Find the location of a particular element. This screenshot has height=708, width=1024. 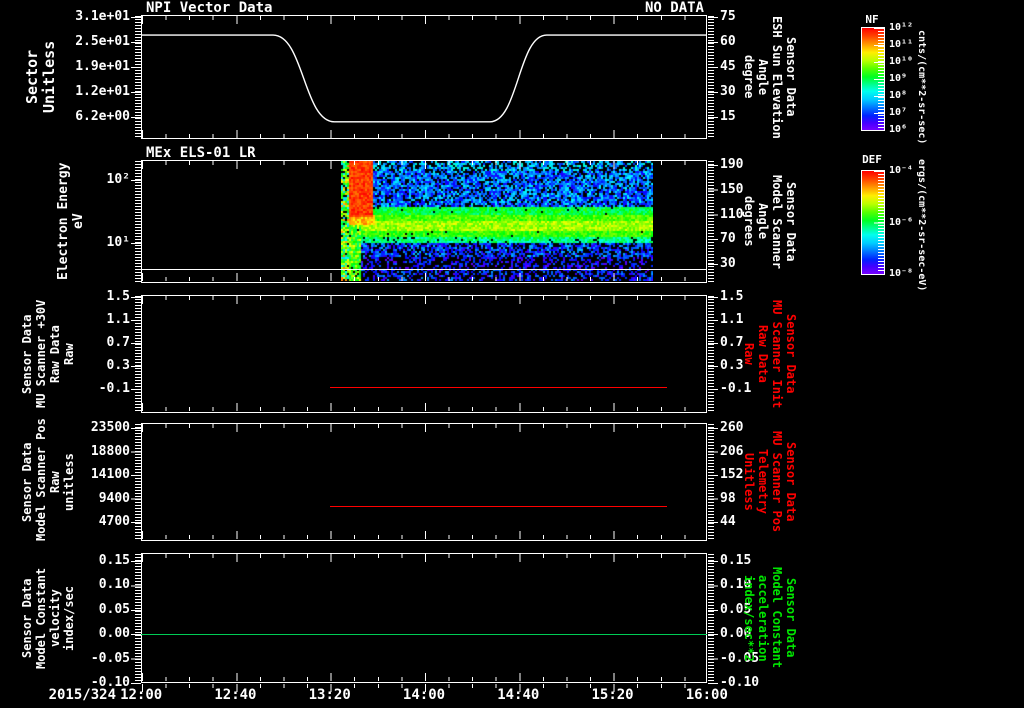

tick-label: 0.00 is located at coordinates (736, 634).